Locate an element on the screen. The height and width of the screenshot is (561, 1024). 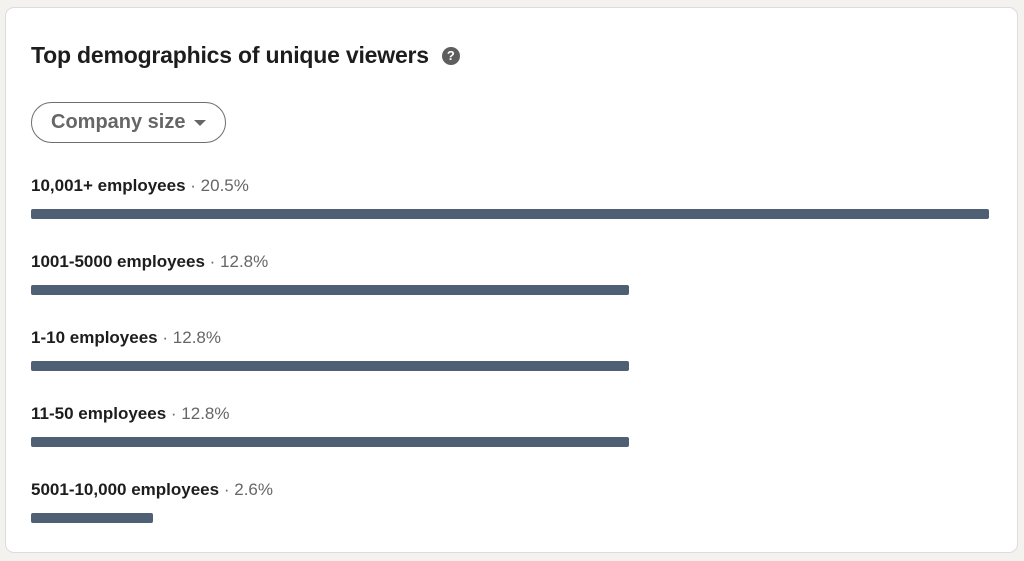
row-label: 1001-5000 employees · 12.8% is located at coordinates (510, 262).